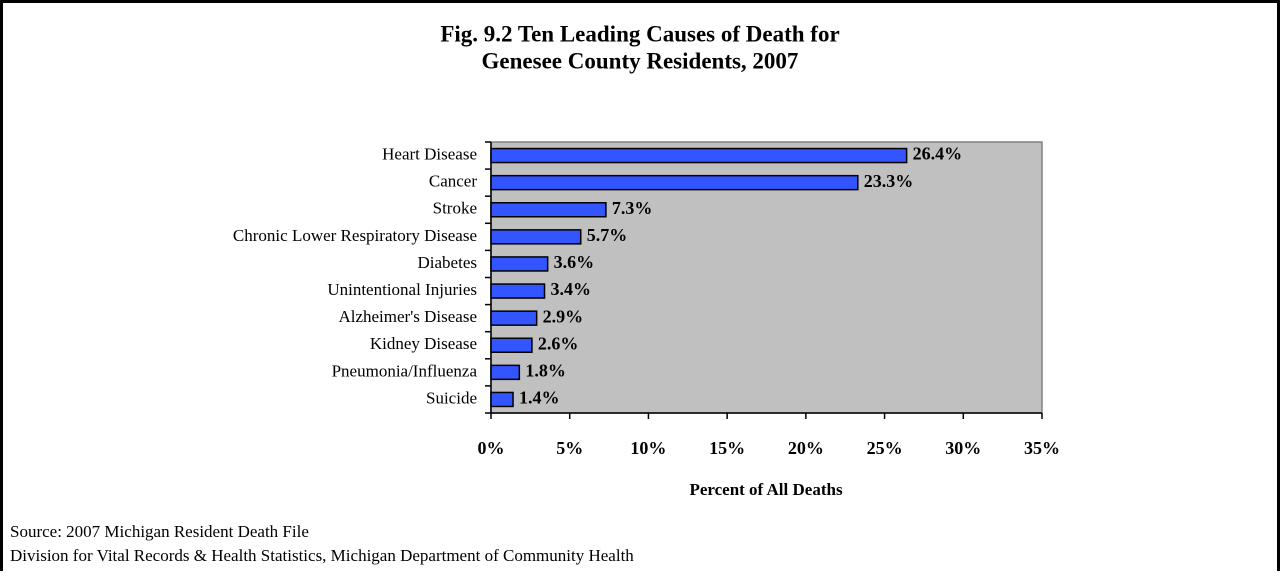  What do you see at coordinates (545, 370) in the screenshot?
I see `data-label: 1.8%` at bounding box center [545, 370].